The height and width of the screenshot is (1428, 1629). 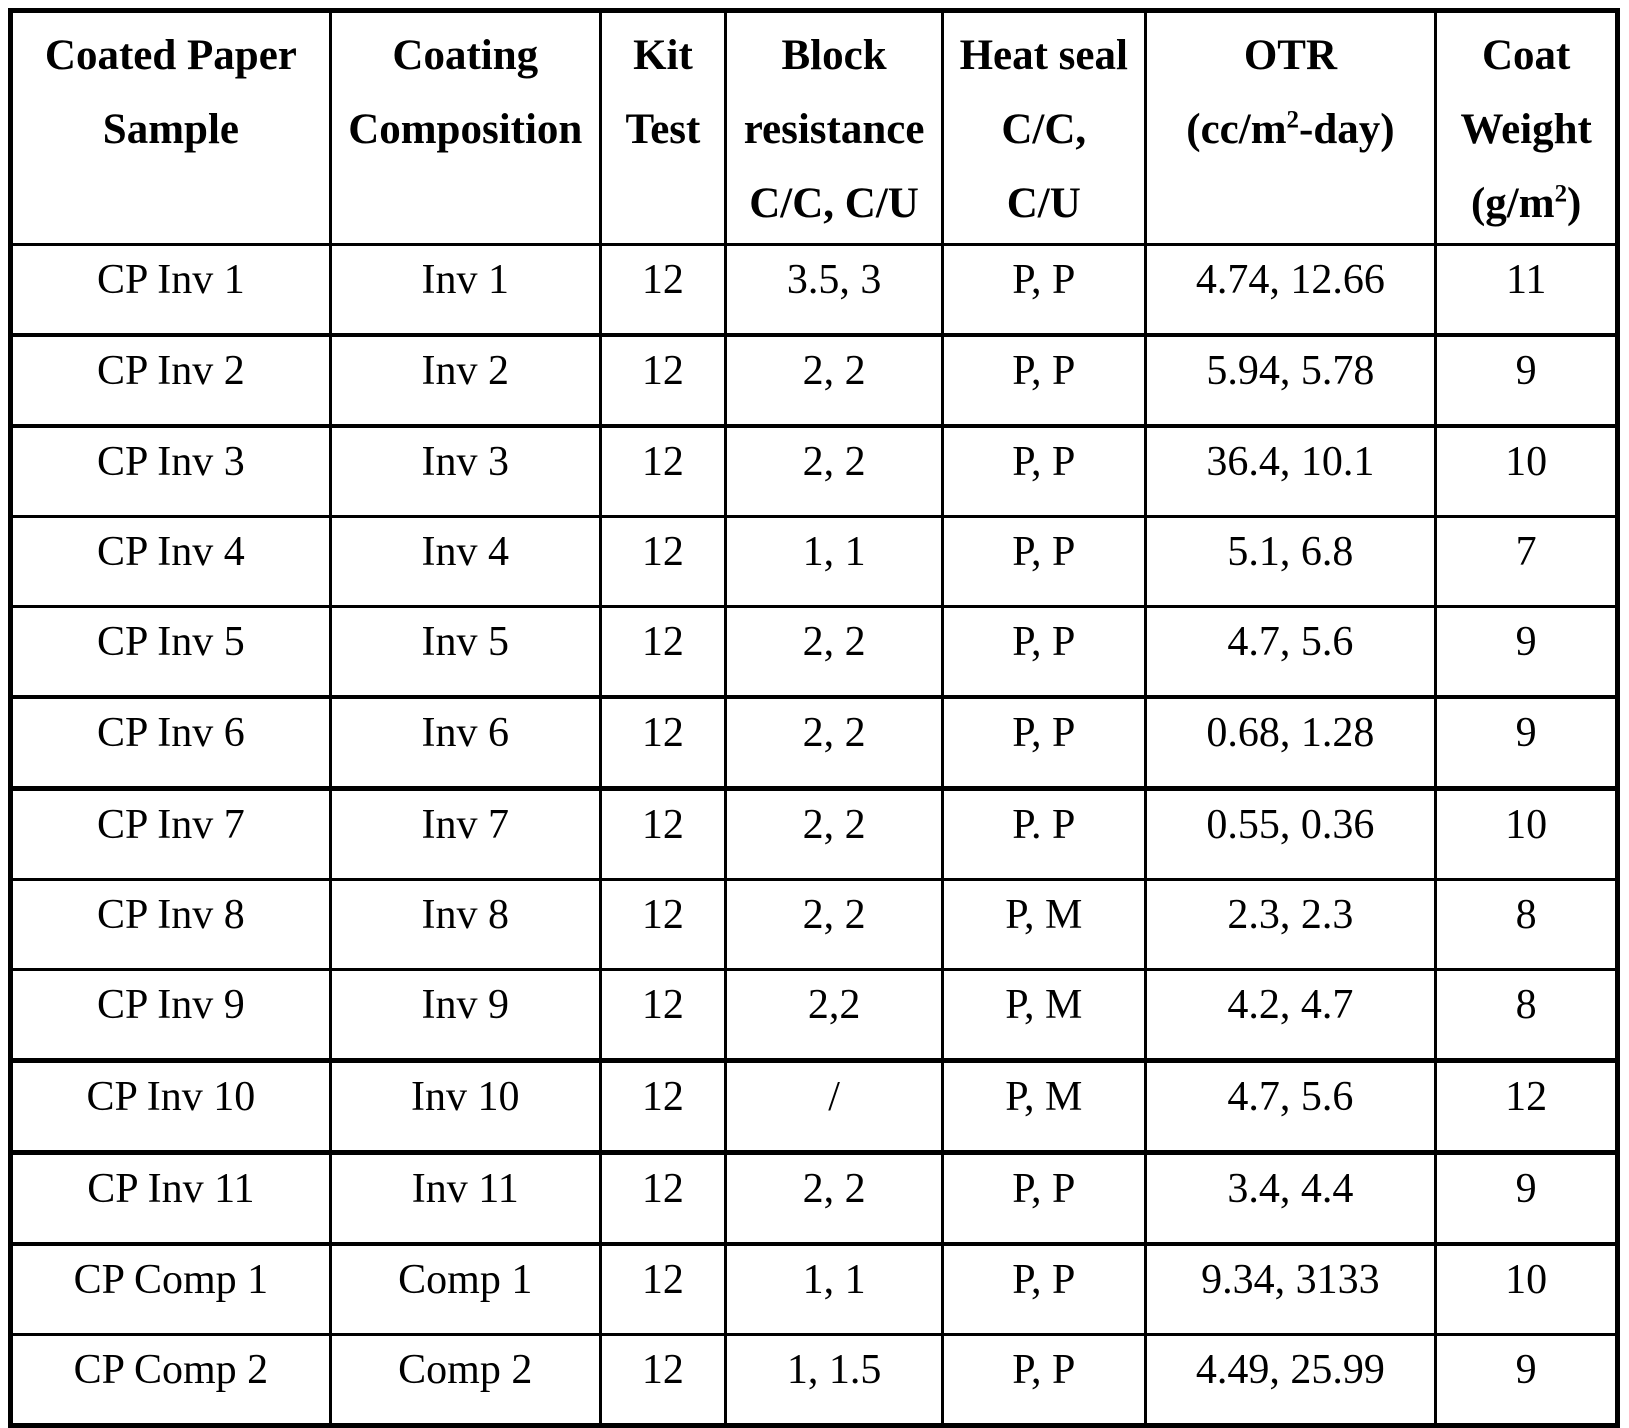 What do you see at coordinates (1561, 194) in the screenshot?
I see `coat-weight-units-superscript: 2` at bounding box center [1561, 194].